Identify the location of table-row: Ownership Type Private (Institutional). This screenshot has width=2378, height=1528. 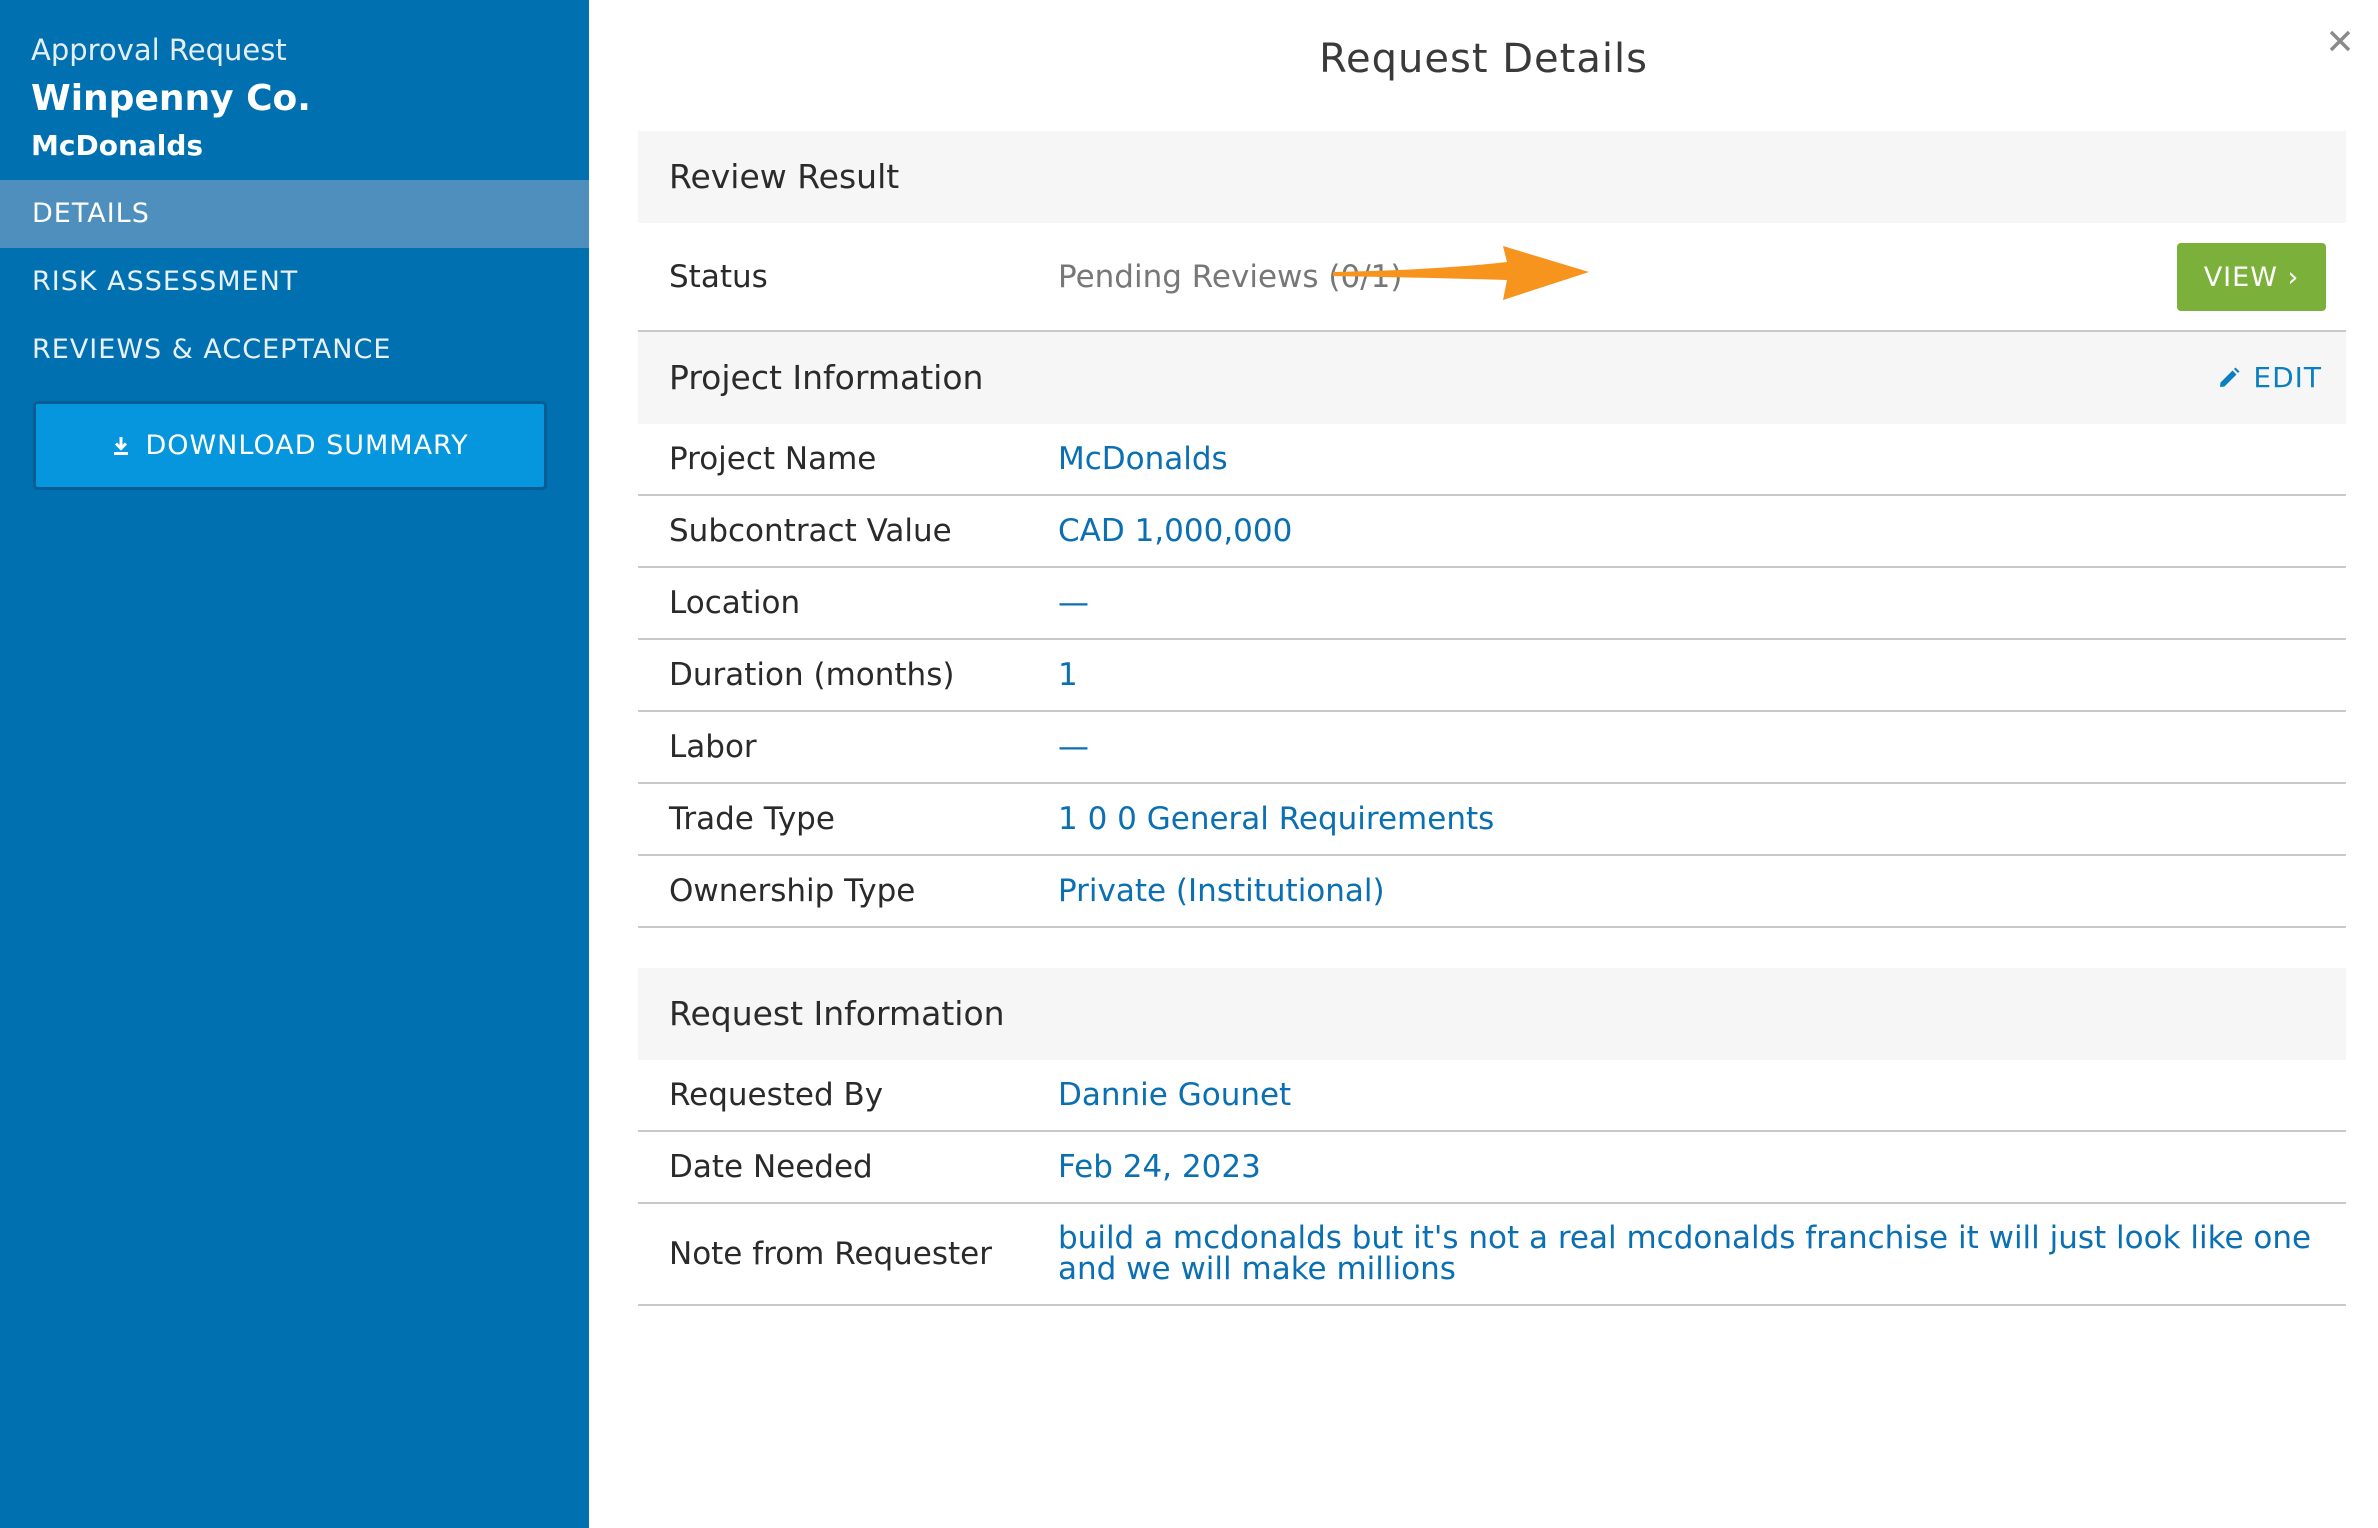
(1492, 892).